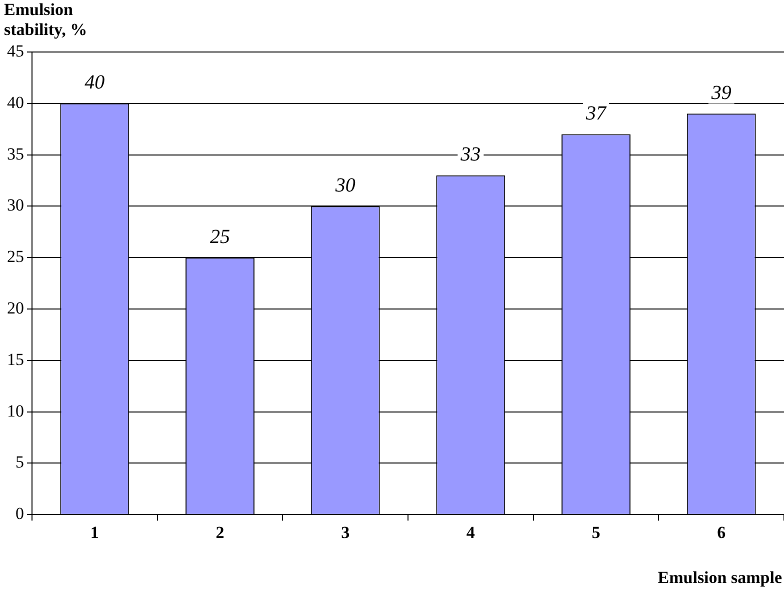 Image resolution: width=784 pixels, height=597 pixels. I want to click on y-tick-label: 20, so click(15, 308).